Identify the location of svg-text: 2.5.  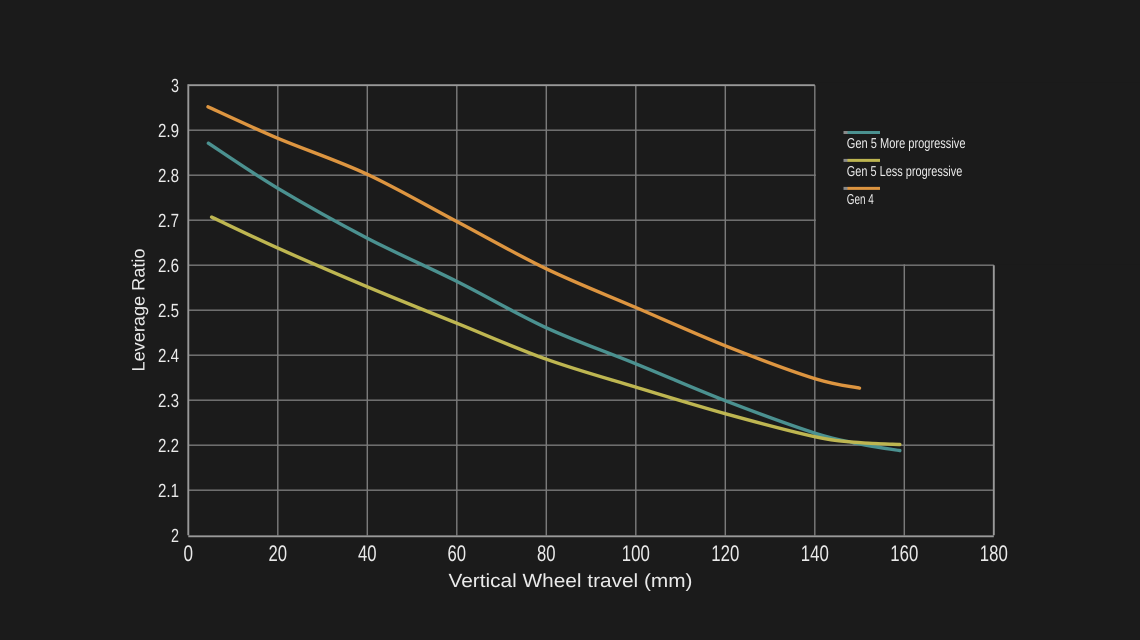
(168, 311).